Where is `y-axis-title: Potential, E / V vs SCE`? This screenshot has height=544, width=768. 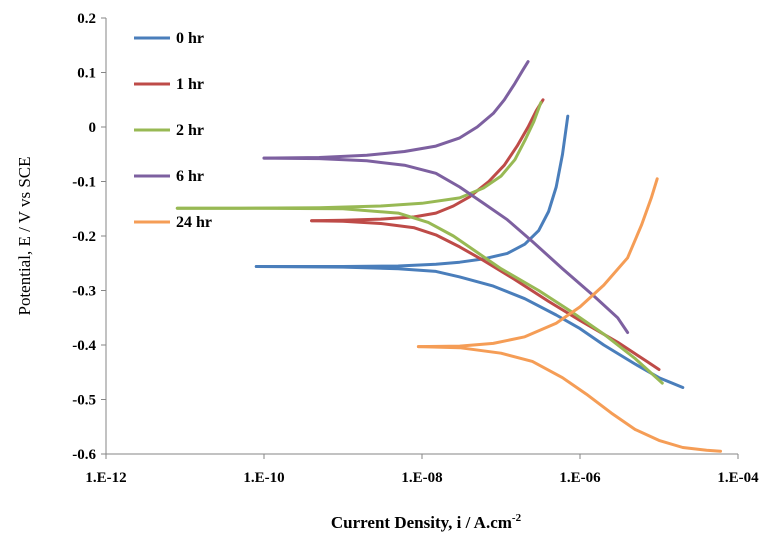
y-axis-title: Potential, E / V vs SCE is located at coordinates (24, 235).